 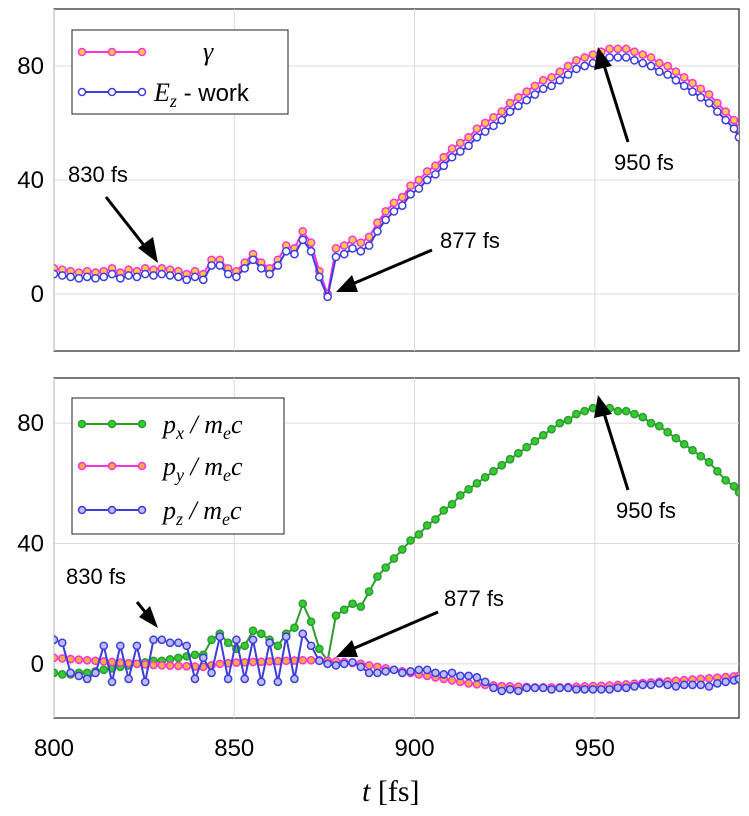 I want to click on bottom-legend-label-px: px / mec, so click(x=202, y=426).